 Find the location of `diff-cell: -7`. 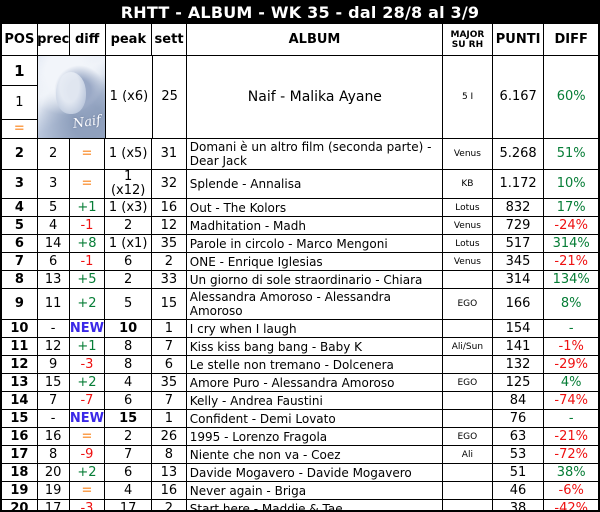

diff-cell: -7 is located at coordinates (88, 400).